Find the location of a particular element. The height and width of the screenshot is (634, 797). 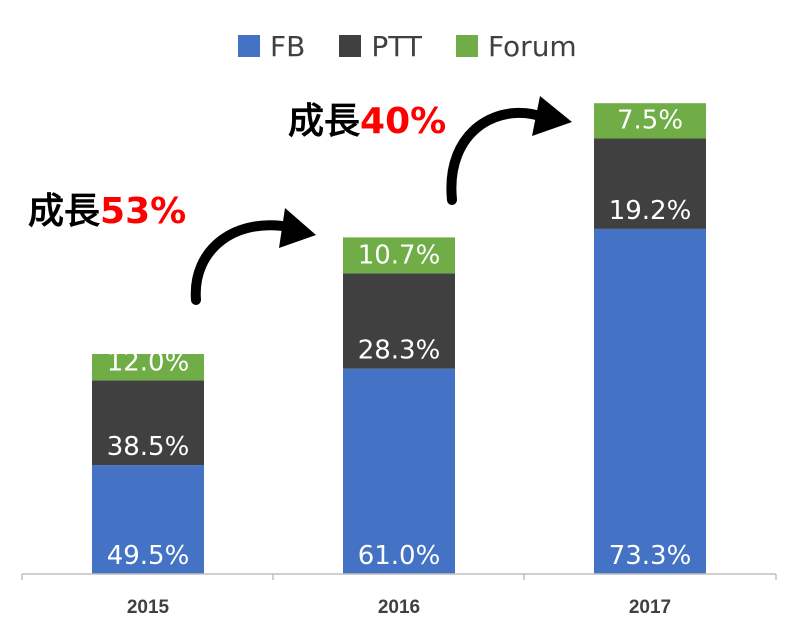

growth-annotation-2017: 成長40% is located at coordinates (367, 118).